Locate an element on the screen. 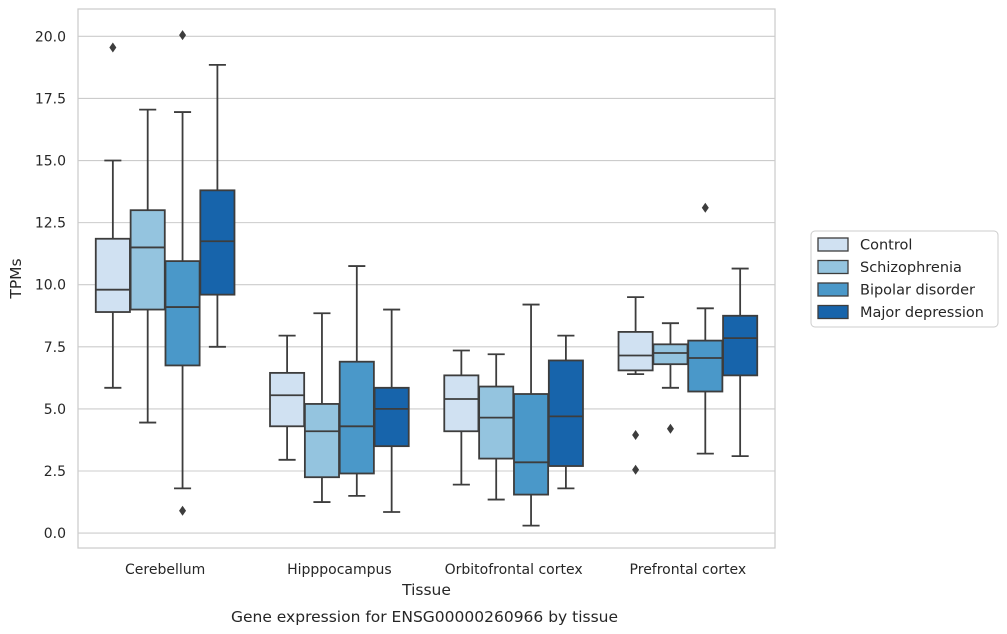 The width and height of the screenshot is (1007, 634). y-tick-label: 15.0 is located at coordinates (50, 162).